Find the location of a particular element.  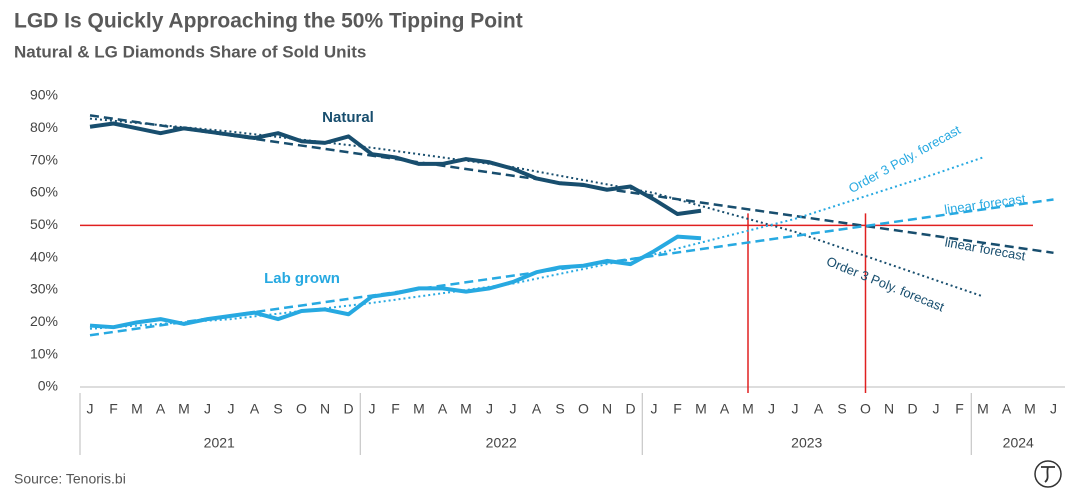

y-tick-label: 30% is located at coordinates (44, 289).